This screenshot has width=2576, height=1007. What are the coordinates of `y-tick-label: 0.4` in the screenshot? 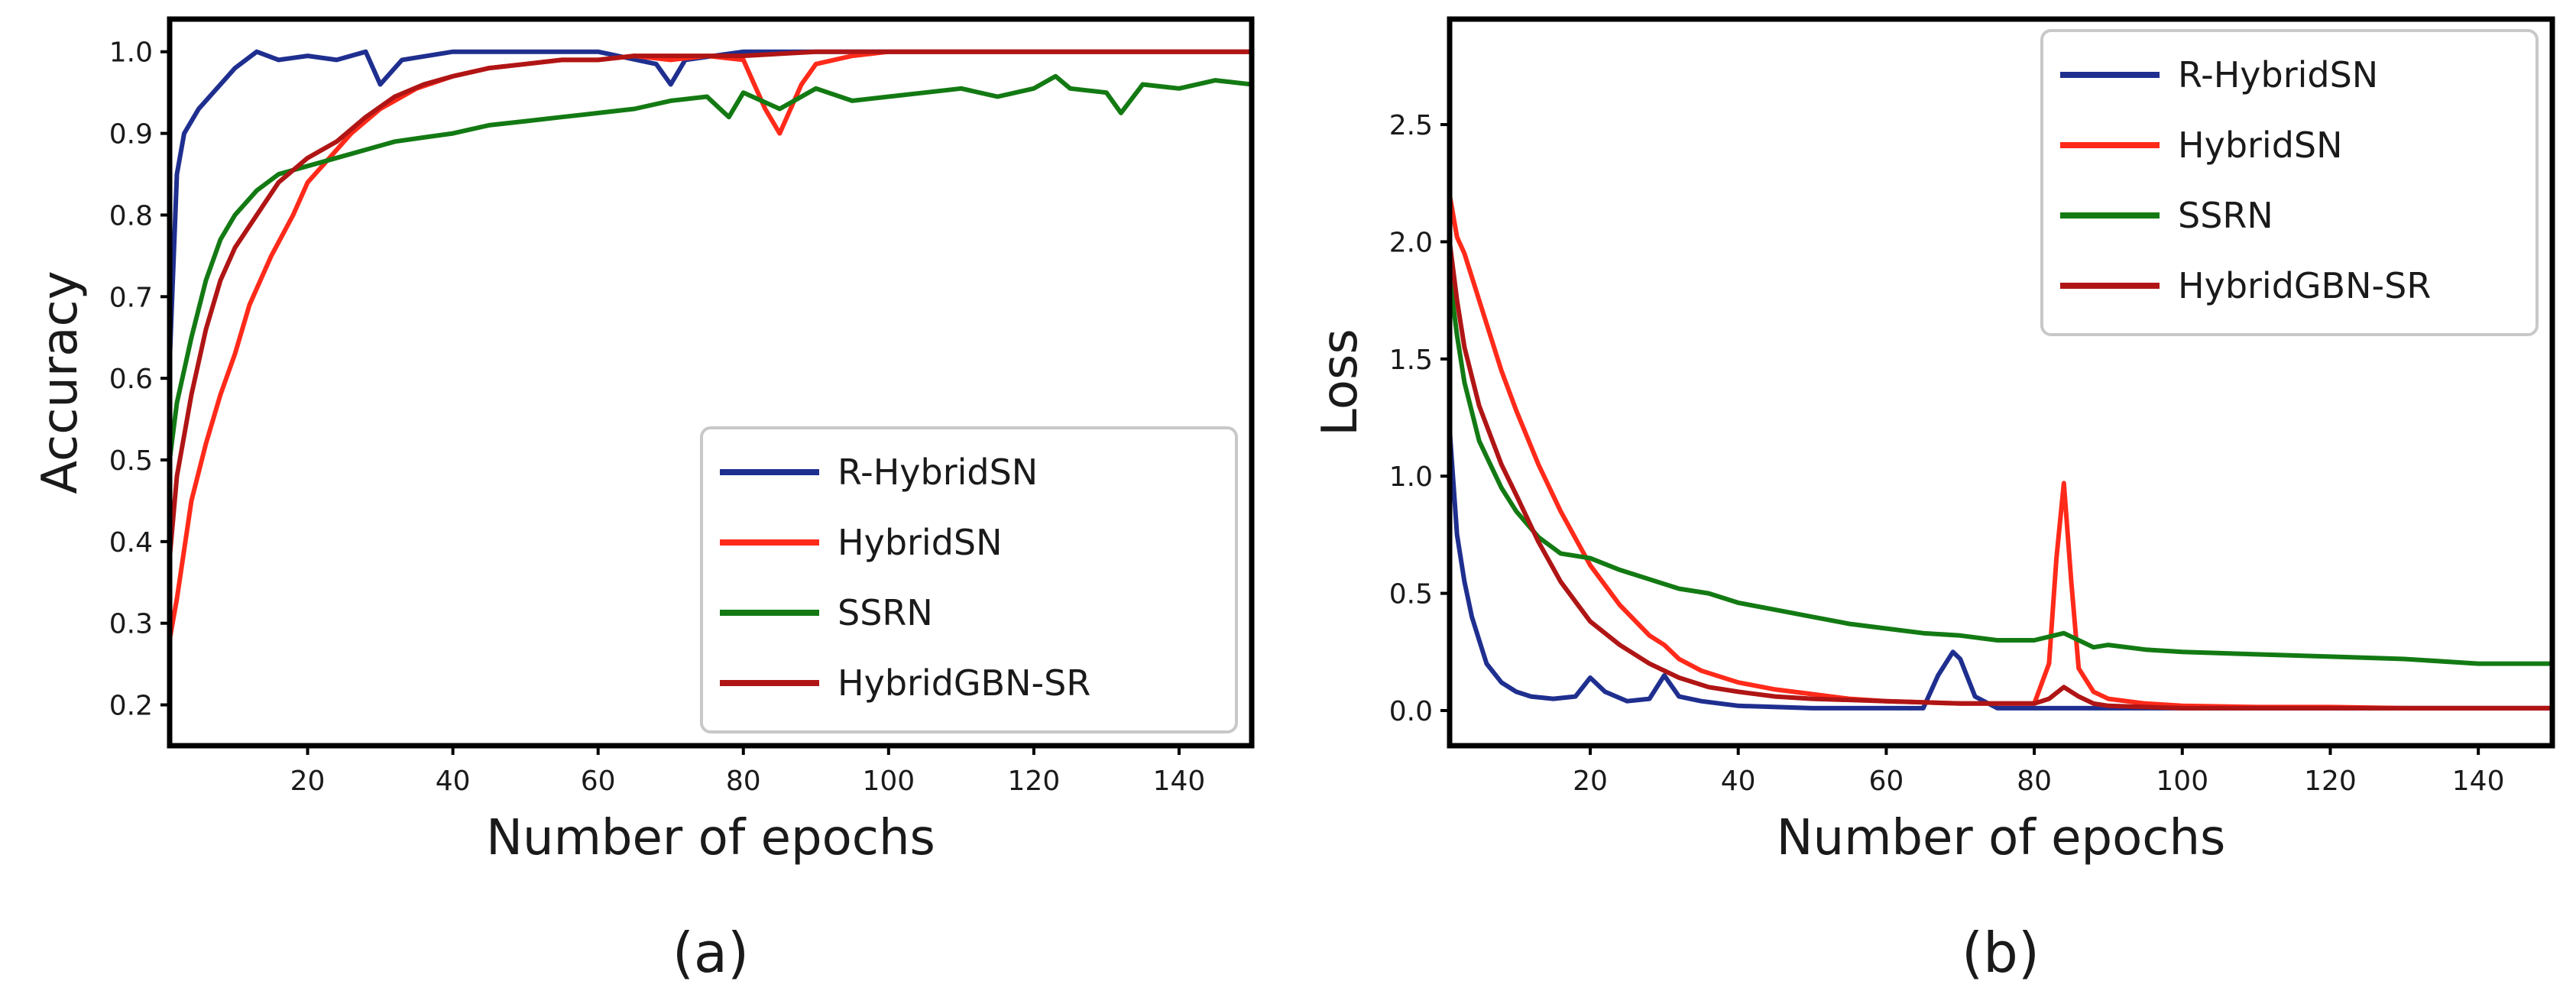 It's located at (131, 543).